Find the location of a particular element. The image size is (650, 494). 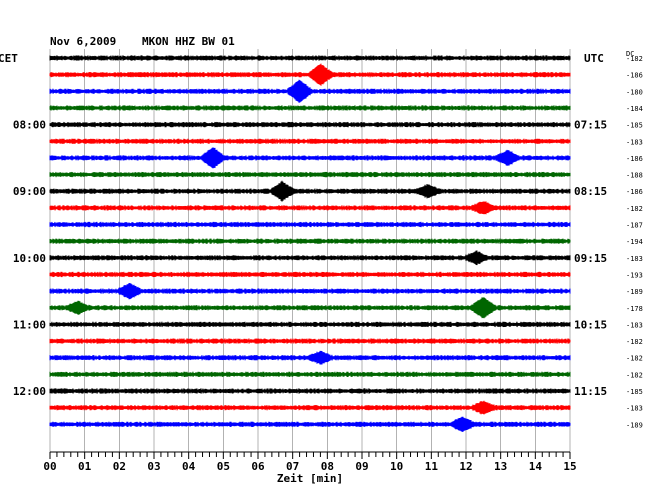

left-hour-label: 11:00 is located at coordinates (29, 324).